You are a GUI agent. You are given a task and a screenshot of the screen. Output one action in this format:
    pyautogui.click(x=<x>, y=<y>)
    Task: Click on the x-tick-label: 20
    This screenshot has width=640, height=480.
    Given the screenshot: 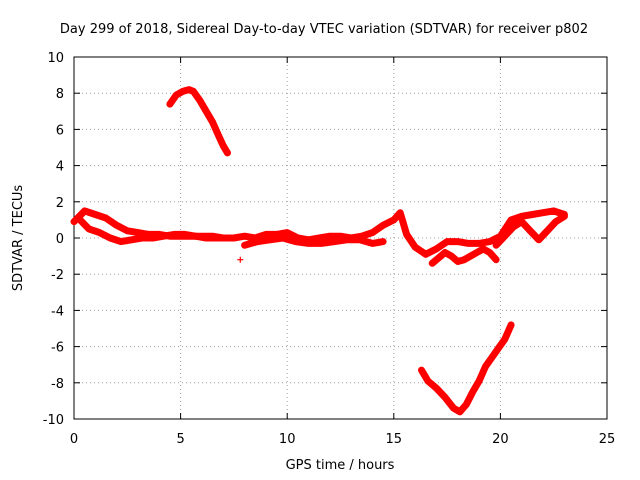 What is the action you would take?
    pyautogui.click(x=500, y=439)
    